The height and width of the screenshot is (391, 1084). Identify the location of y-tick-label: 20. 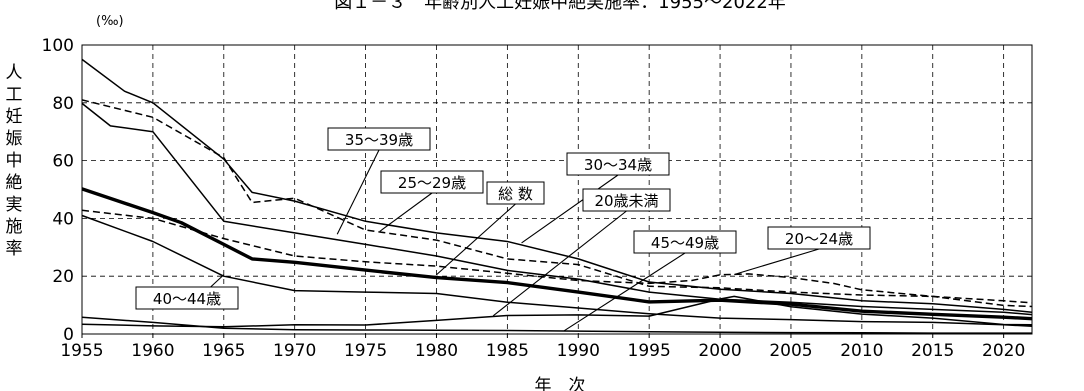
(63, 277).